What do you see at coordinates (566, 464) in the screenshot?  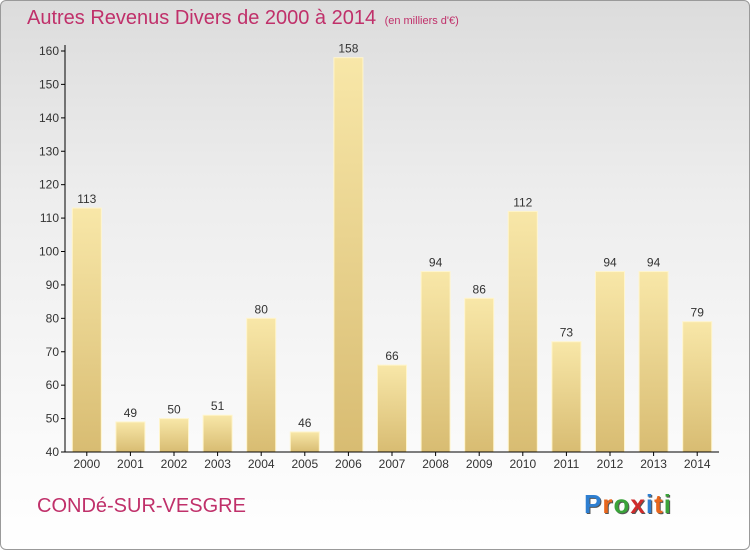 I see `x-tick-label-2011: 2011` at bounding box center [566, 464].